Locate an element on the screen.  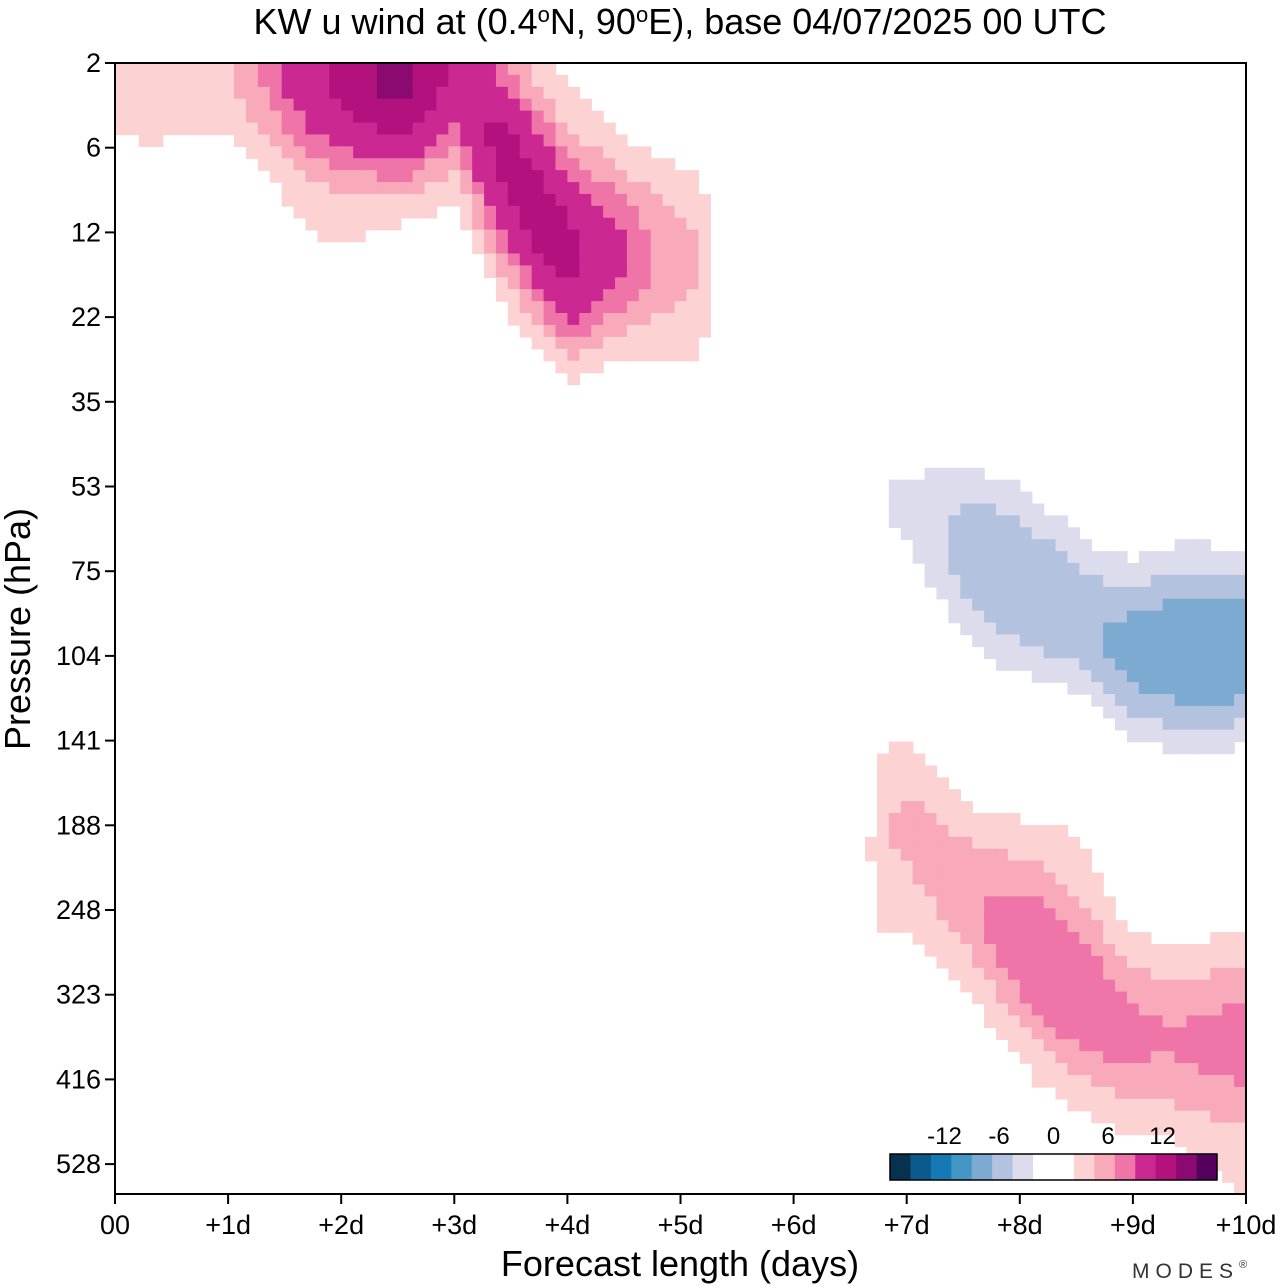
x-tick-label: +10d is located at coordinates (1246, 1225).